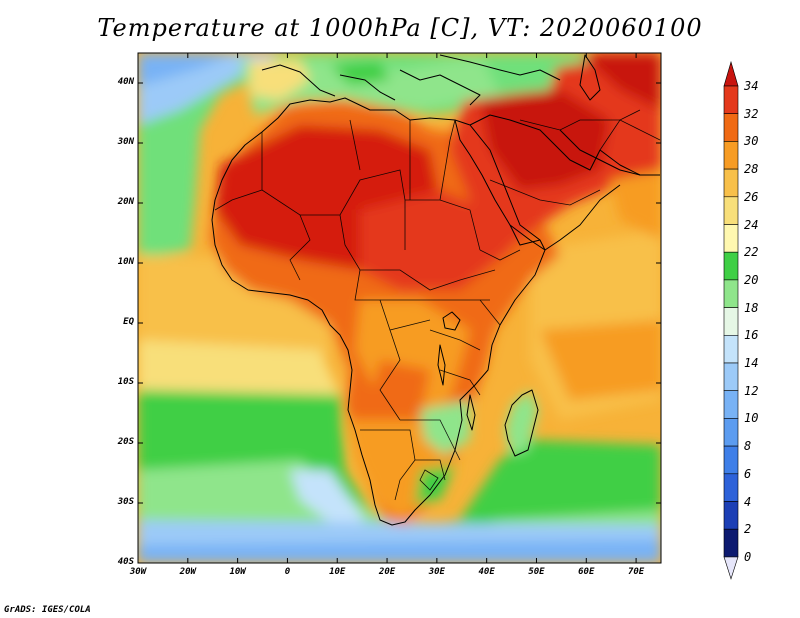 This screenshot has width=800, height=618. Describe the element at coordinates (125, 262) in the screenshot. I see `lat-label: 10N` at that location.